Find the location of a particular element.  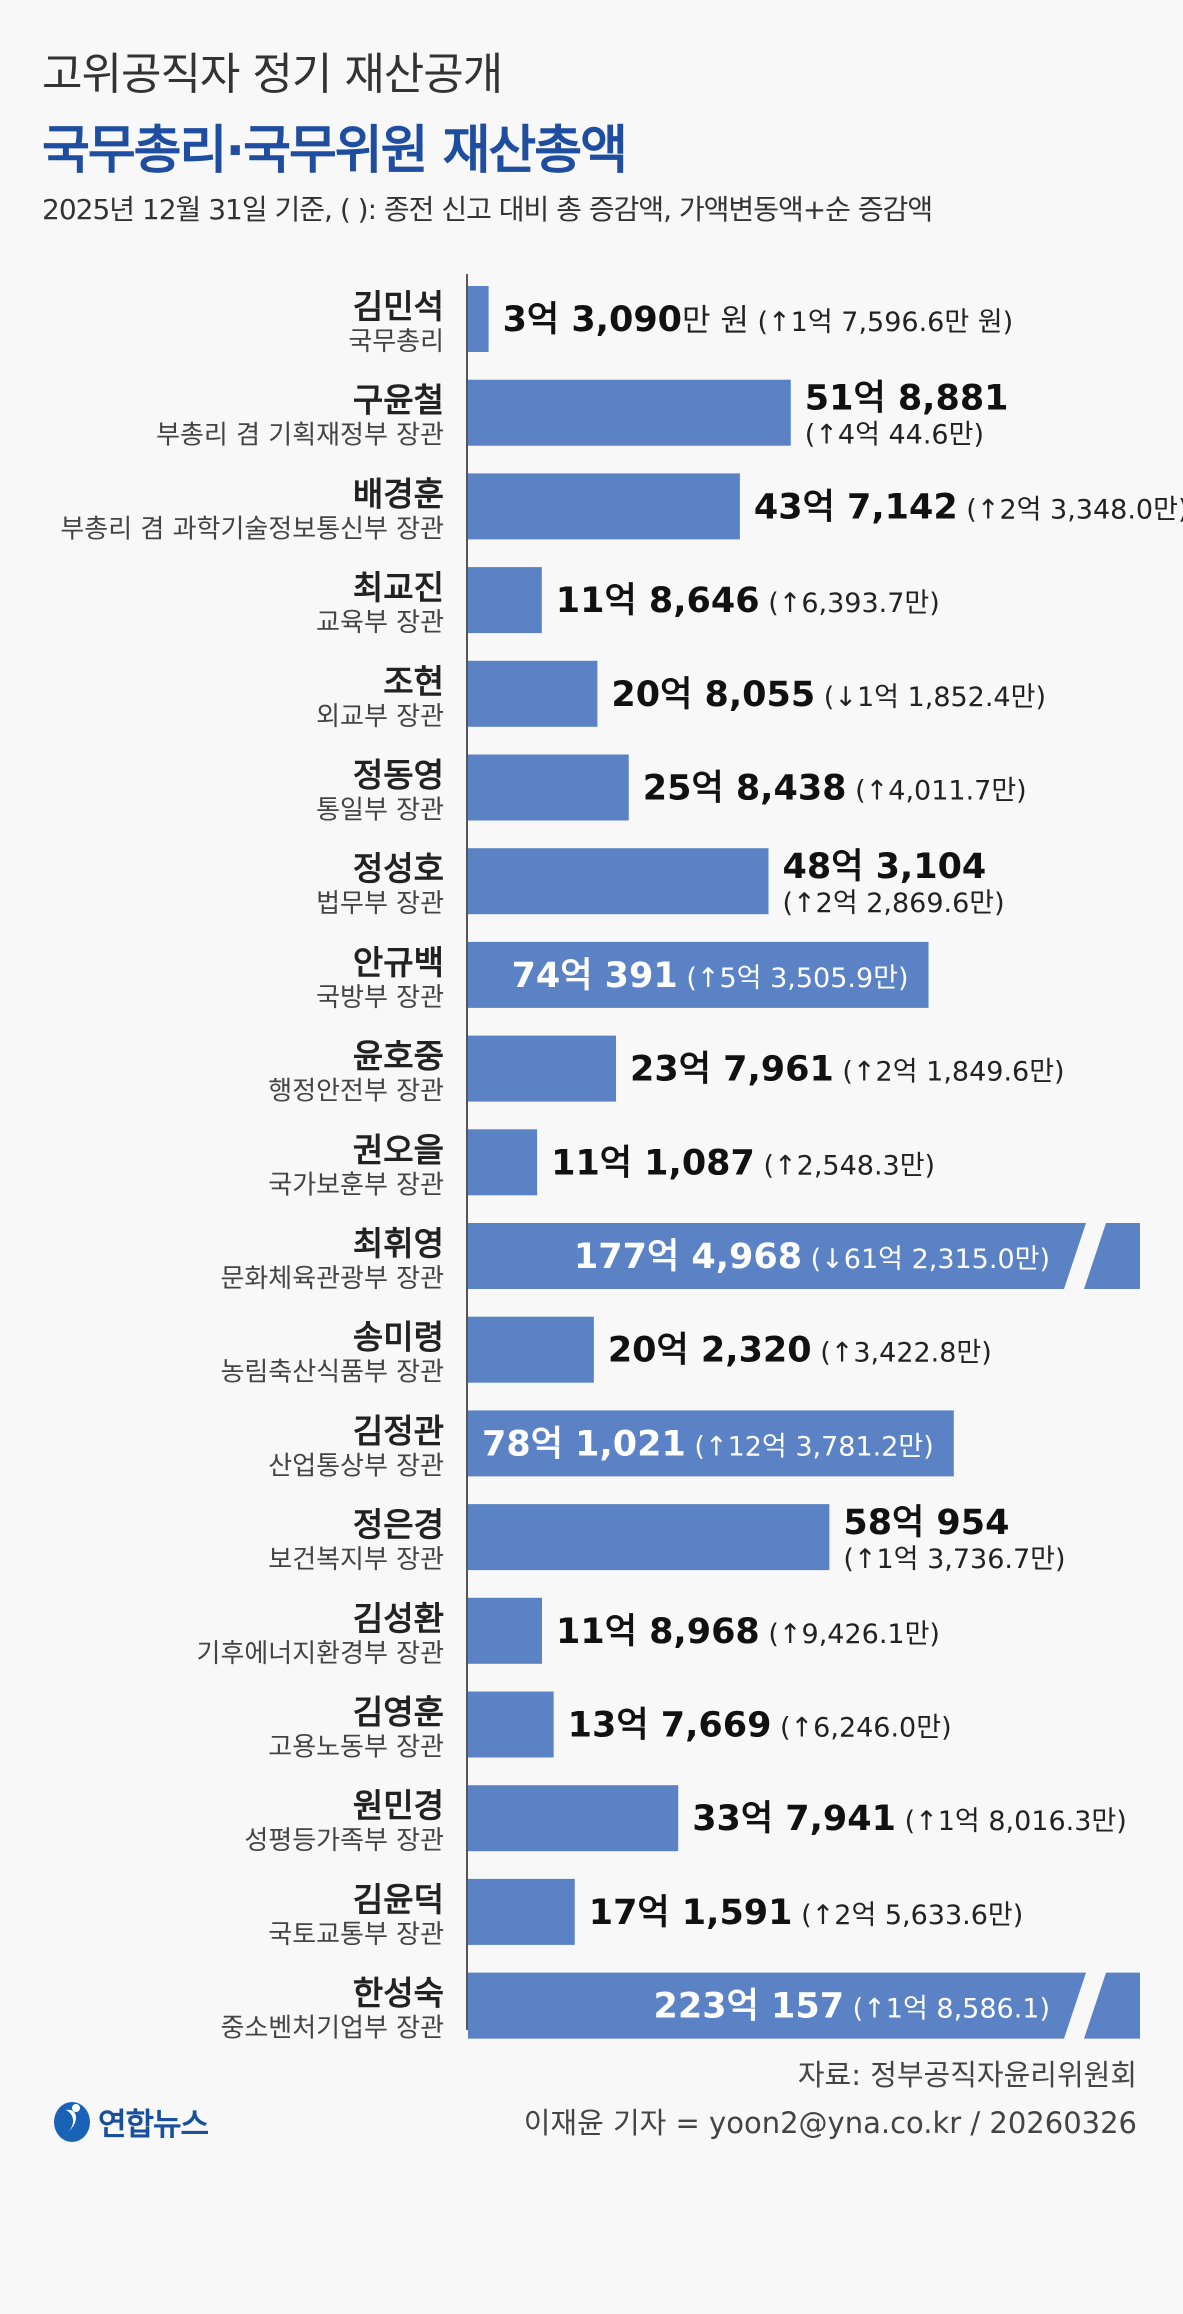

bar-value-group: 11억 8,968 (↑9,426.1만) is located at coordinates (748, 1632).